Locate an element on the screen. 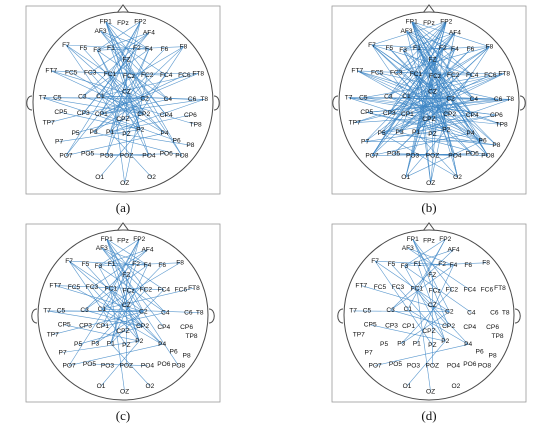  electrode-label: O1 is located at coordinates (407, 386).